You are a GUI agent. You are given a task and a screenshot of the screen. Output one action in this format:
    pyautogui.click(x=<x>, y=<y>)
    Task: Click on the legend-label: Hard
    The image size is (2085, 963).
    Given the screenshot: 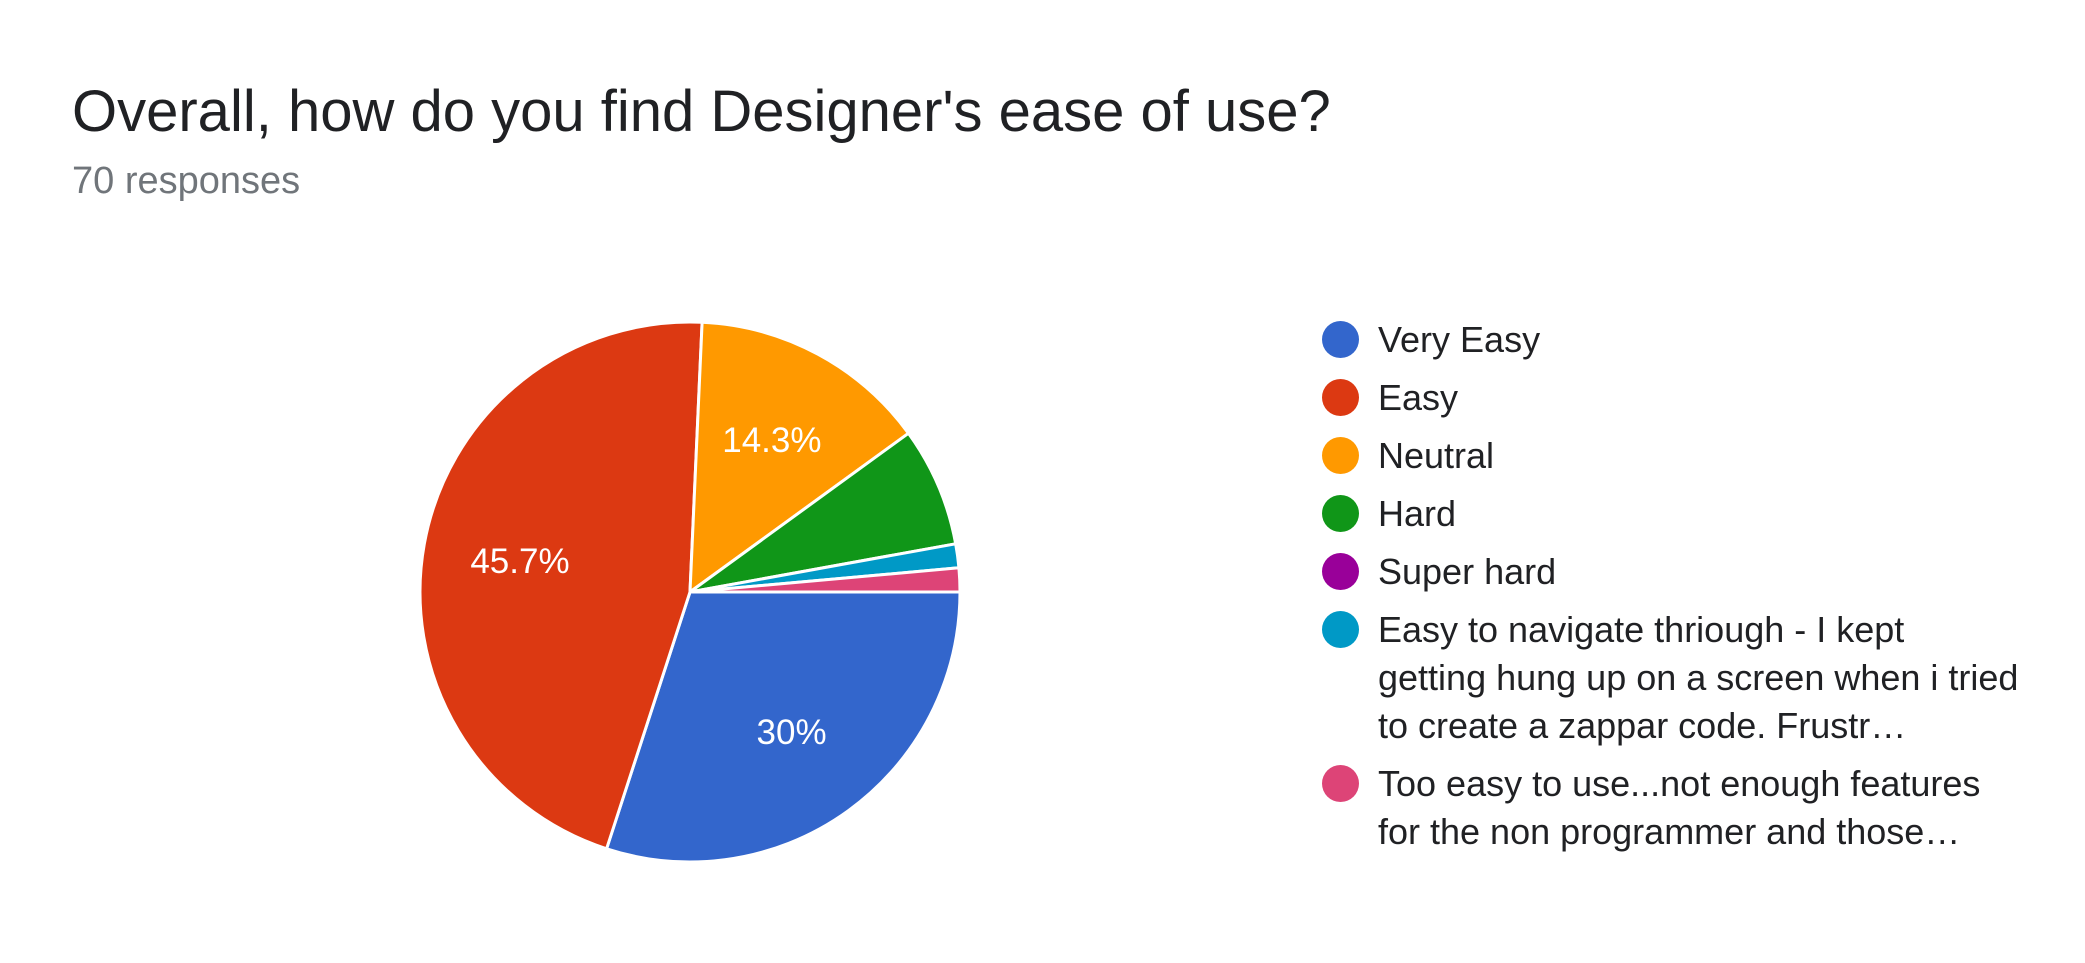 What is the action you would take?
    pyautogui.click(x=1417, y=513)
    